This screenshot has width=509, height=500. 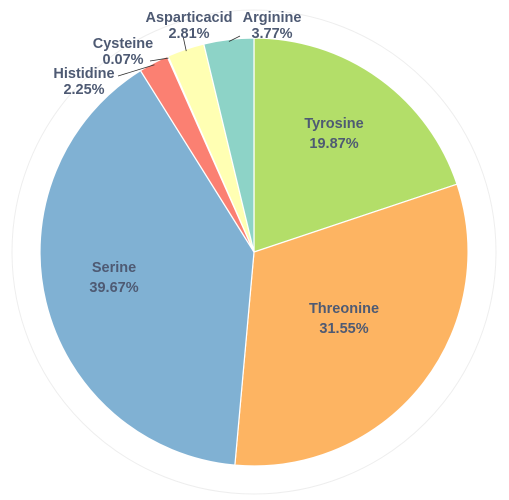 I want to click on slice-value-serine: 39.67%, so click(x=113, y=288).